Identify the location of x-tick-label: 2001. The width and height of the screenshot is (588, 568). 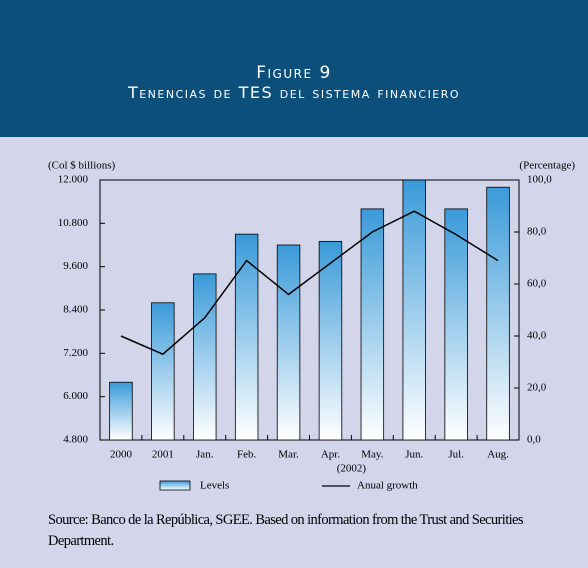
(163, 455).